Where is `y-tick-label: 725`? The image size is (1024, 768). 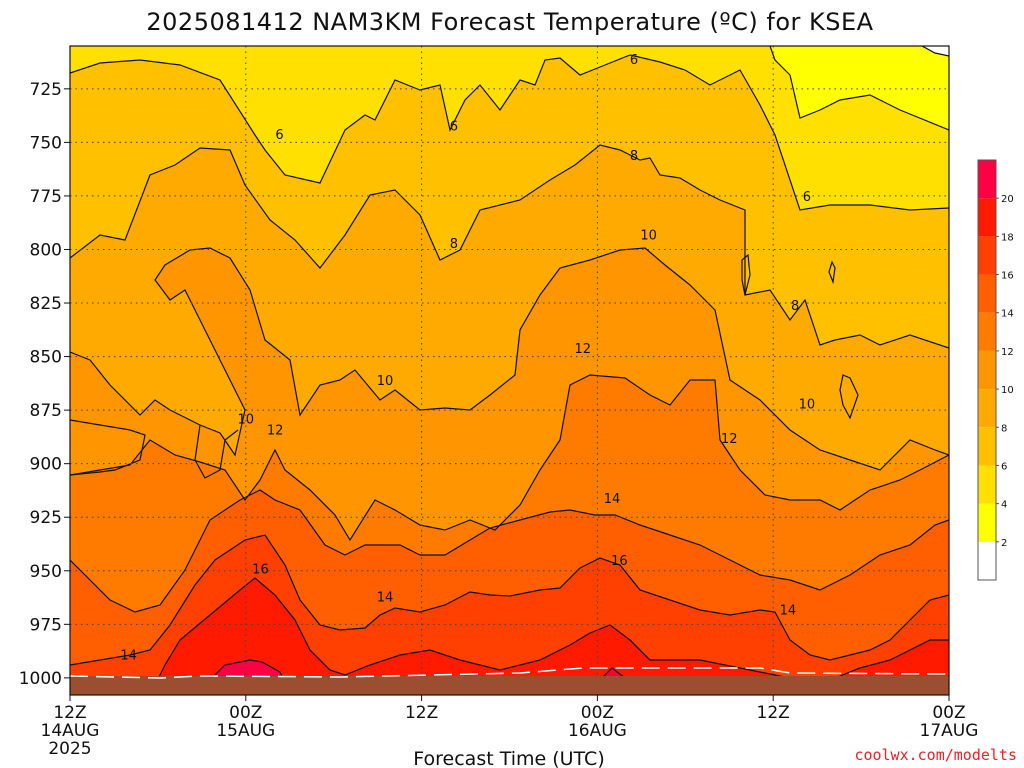 y-tick-label: 725 is located at coordinates (46, 90).